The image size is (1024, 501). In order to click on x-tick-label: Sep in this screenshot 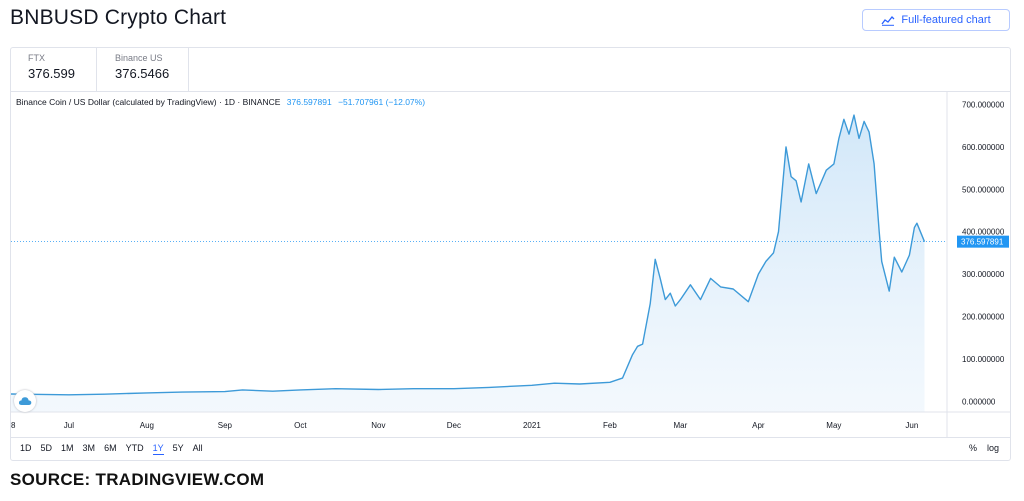, I will do `click(225, 425)`.